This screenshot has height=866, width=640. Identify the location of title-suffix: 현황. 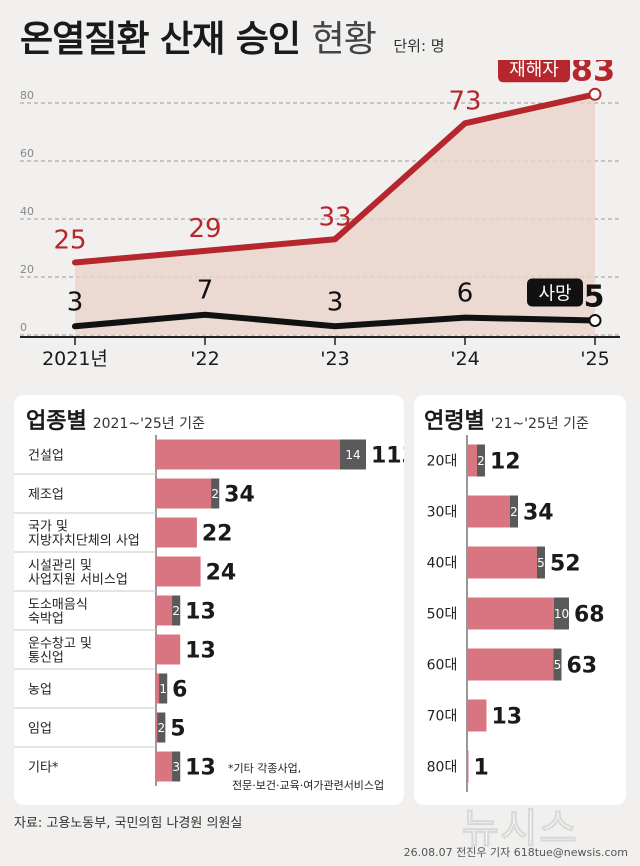
(344, 39).